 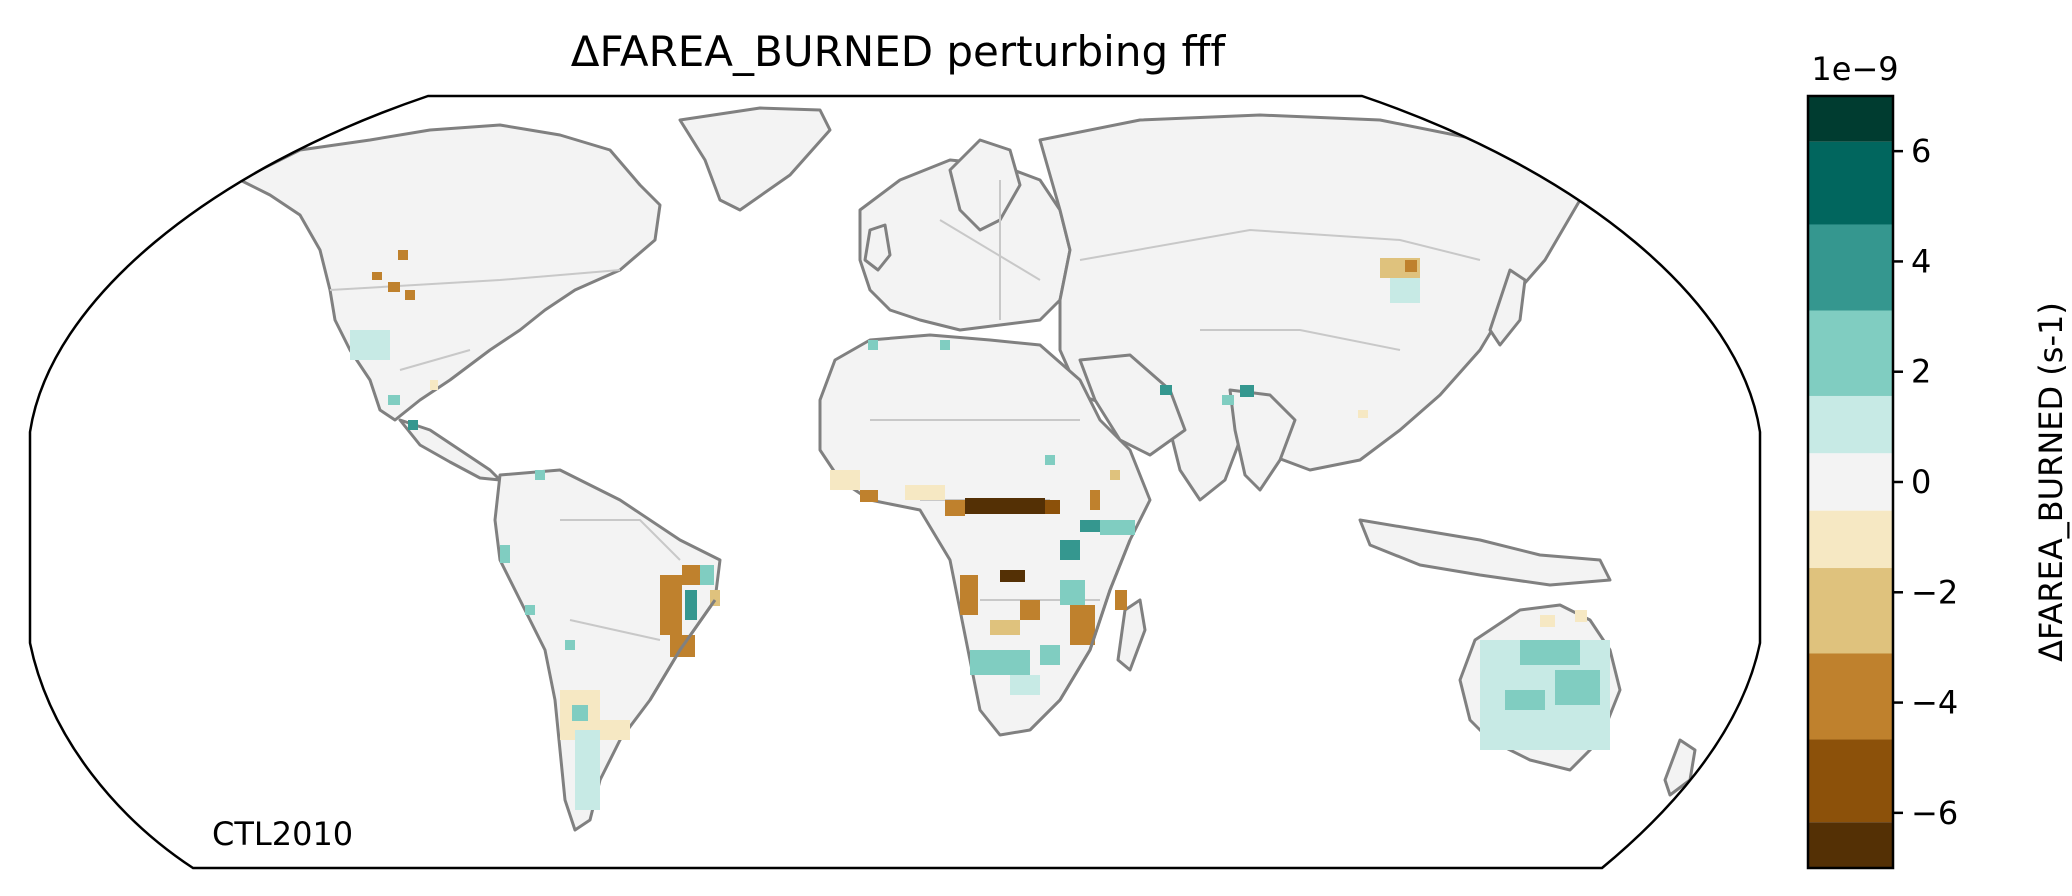 I want to click on corner-label: CTL2010, so click(x=282, y=834).